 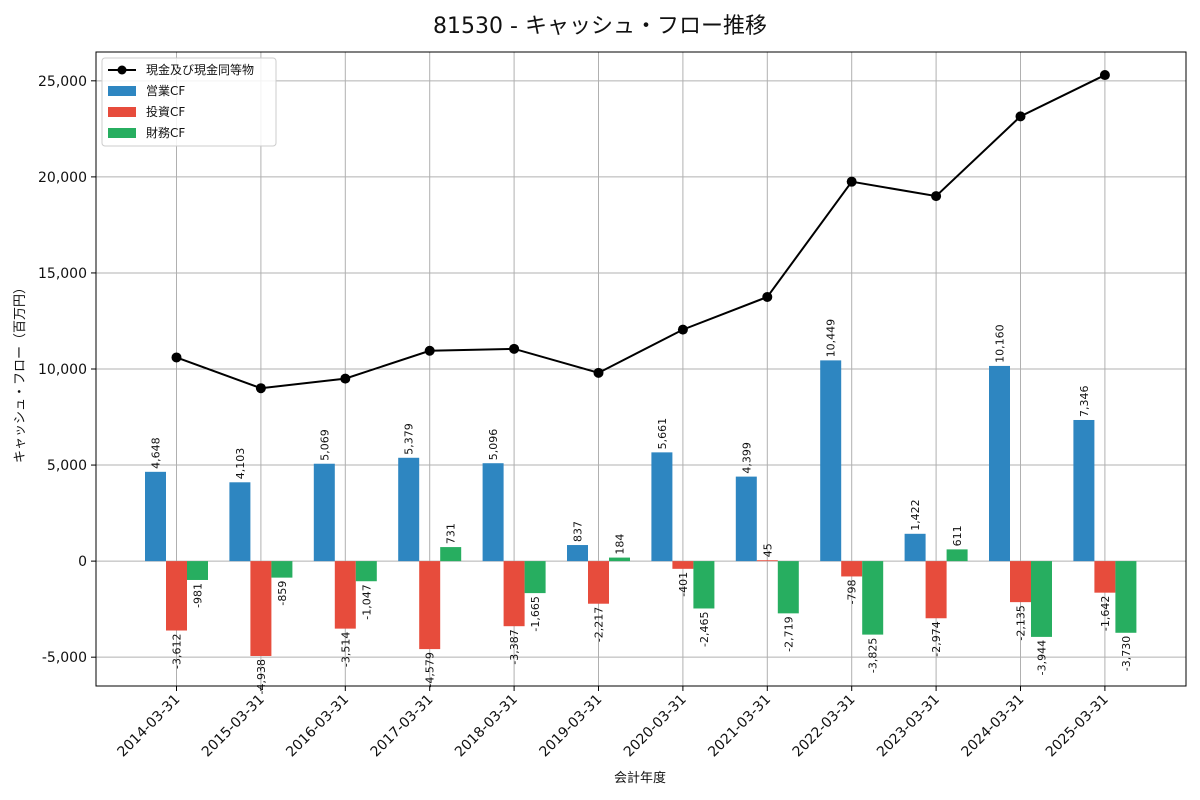 What do you see at coordinates (746, 458) in the screenshot?
I see `bar-data-label: 4,399` at bounding box center [746, 458].